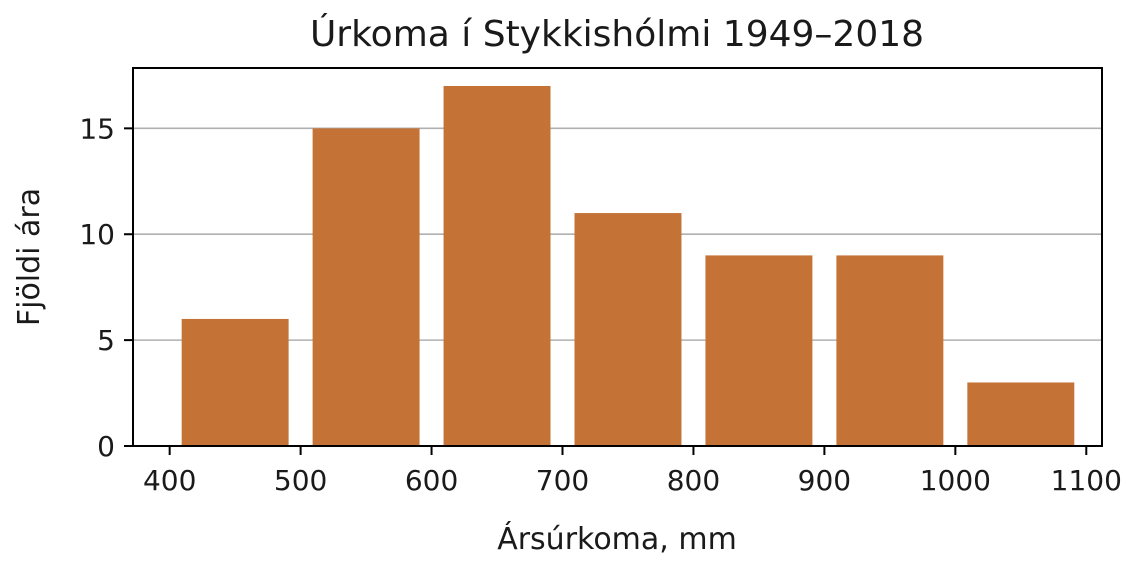  What do you see at coordinates (617, 539) in the screenshot?
I see `x-axis-label: Ársúrkoma, mm` at bounding box center [617, 539].